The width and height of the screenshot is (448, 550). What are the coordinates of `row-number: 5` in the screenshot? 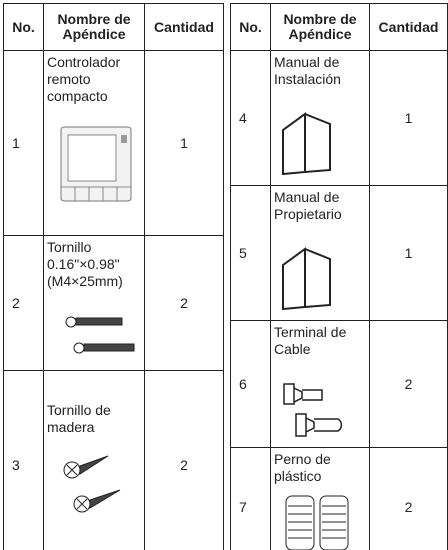 It's located at (250, 253).